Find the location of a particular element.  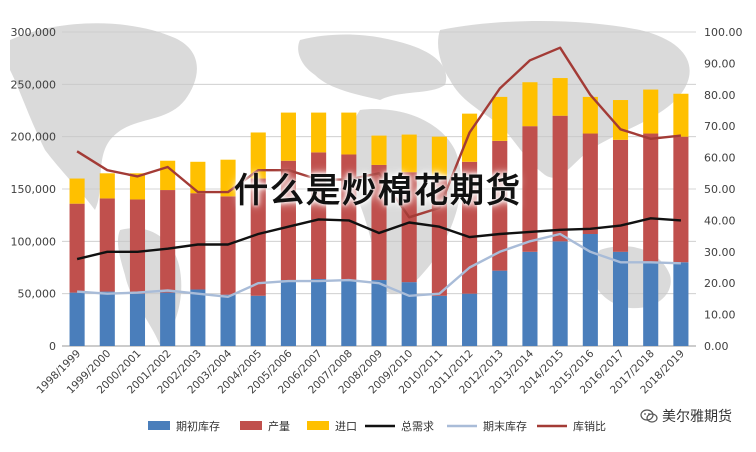

left-tick-label: 0 is located at coordinates (52, 346).